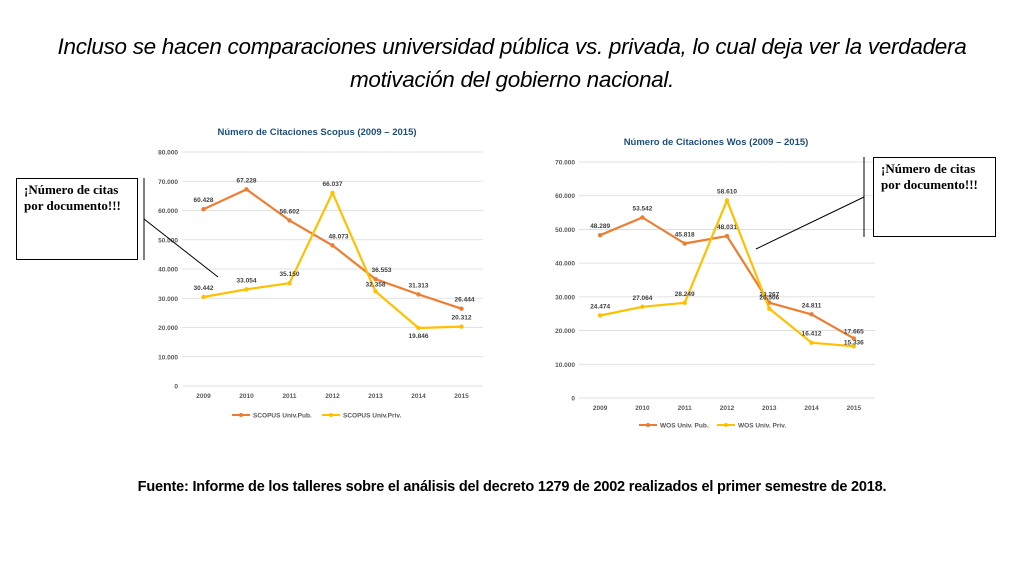 The height and width of the screenshot is (576, 1024). I want to click on data-label: 53.542, so click(642, 208).